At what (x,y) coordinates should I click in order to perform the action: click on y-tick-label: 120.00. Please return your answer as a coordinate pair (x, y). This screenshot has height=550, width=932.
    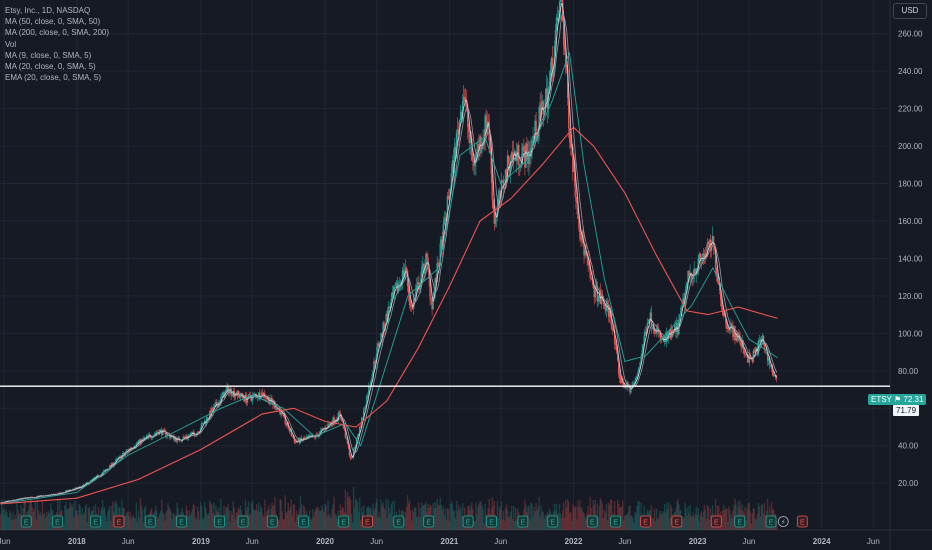
    Looking at the image, I should click on (910, 296).